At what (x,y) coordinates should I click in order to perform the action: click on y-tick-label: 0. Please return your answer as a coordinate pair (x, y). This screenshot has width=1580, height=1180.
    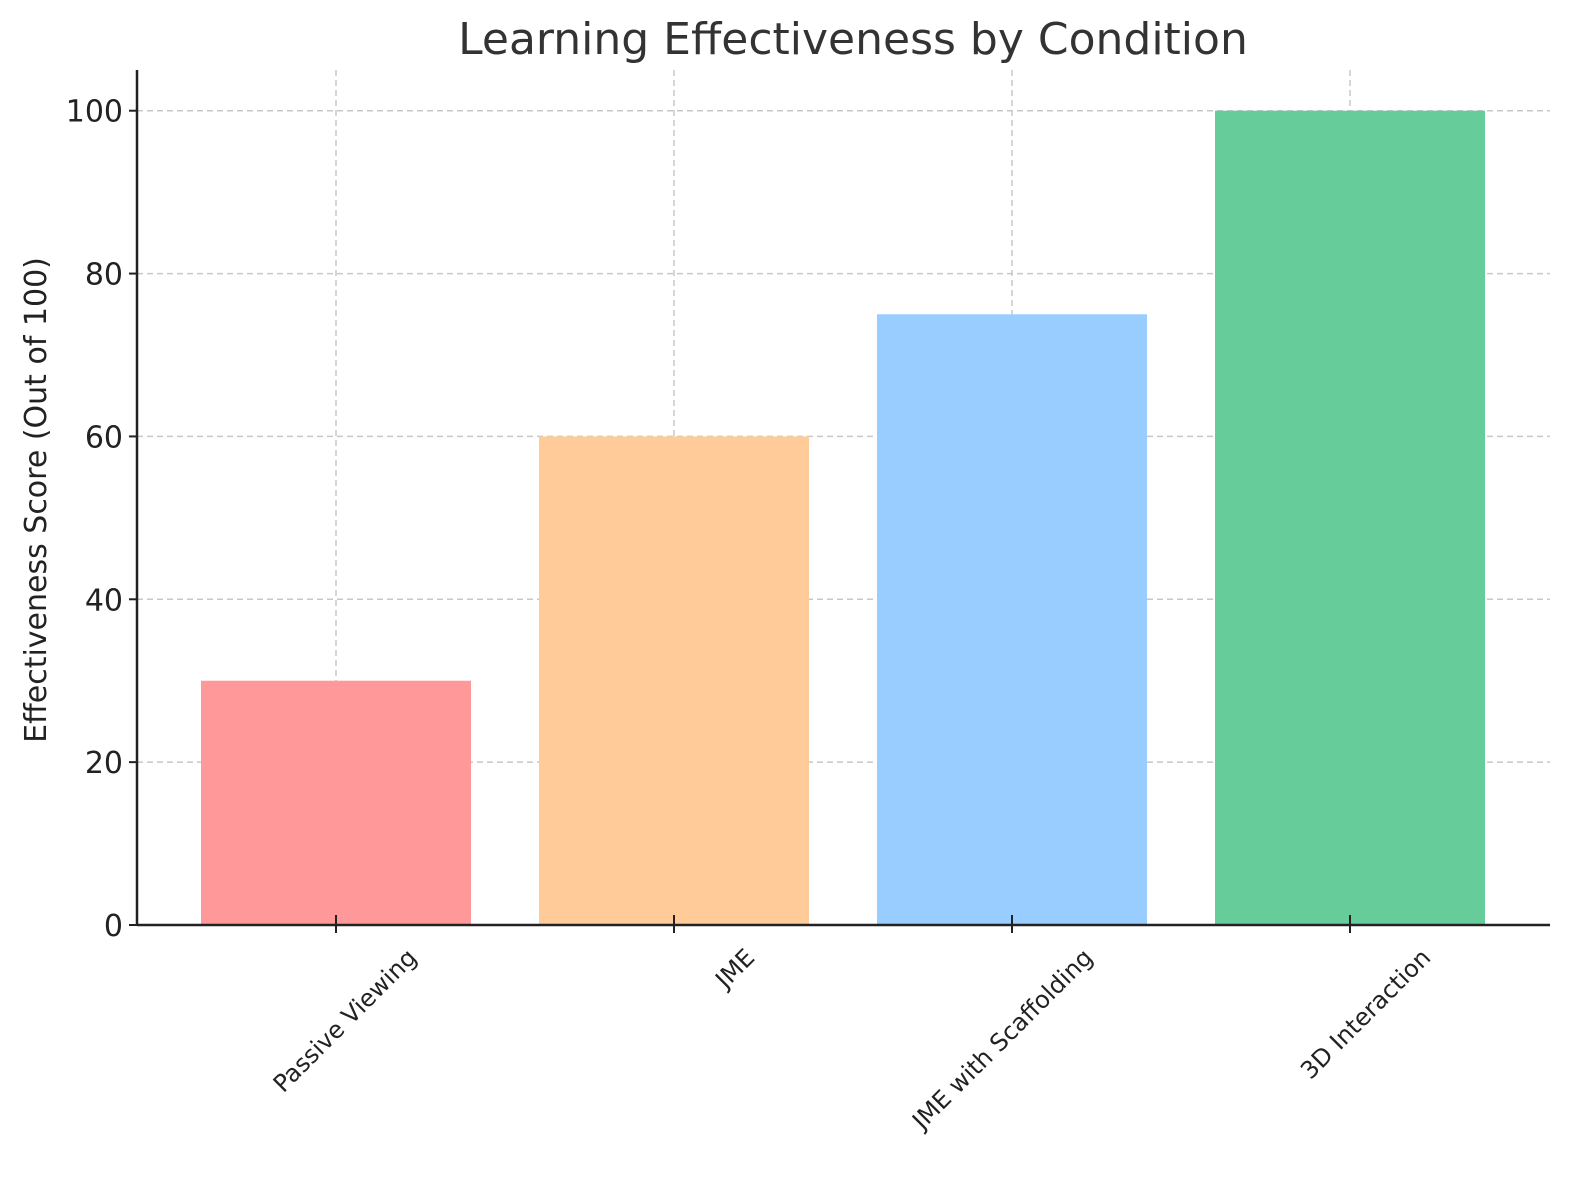
    Looking at the image, I should click on (113, 926).